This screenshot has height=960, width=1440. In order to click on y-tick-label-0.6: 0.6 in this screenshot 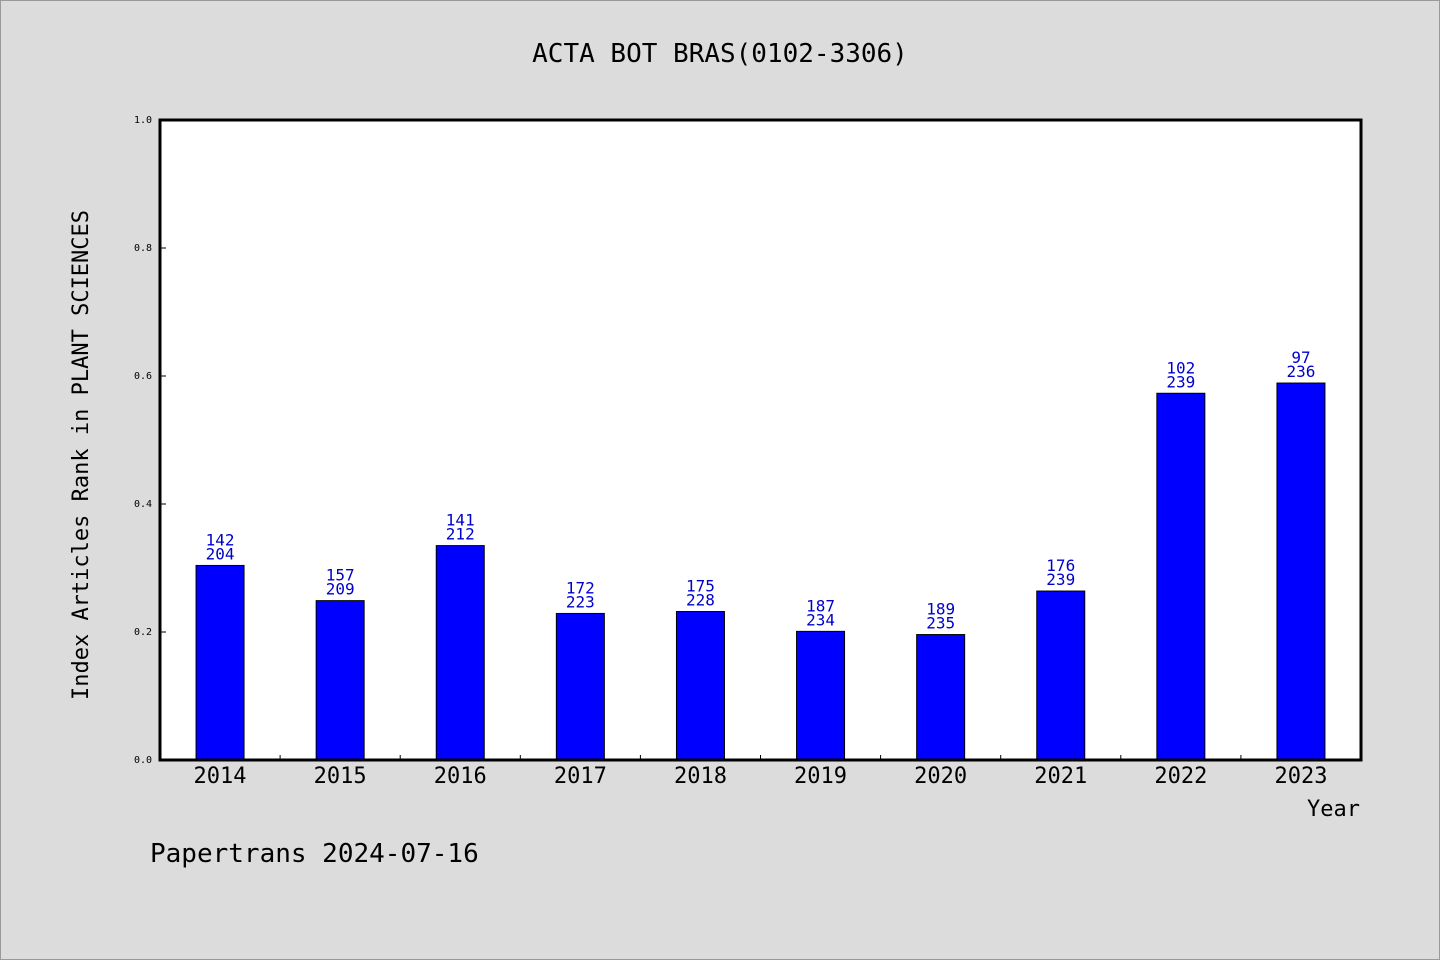, I will do `click(143, 376)`.